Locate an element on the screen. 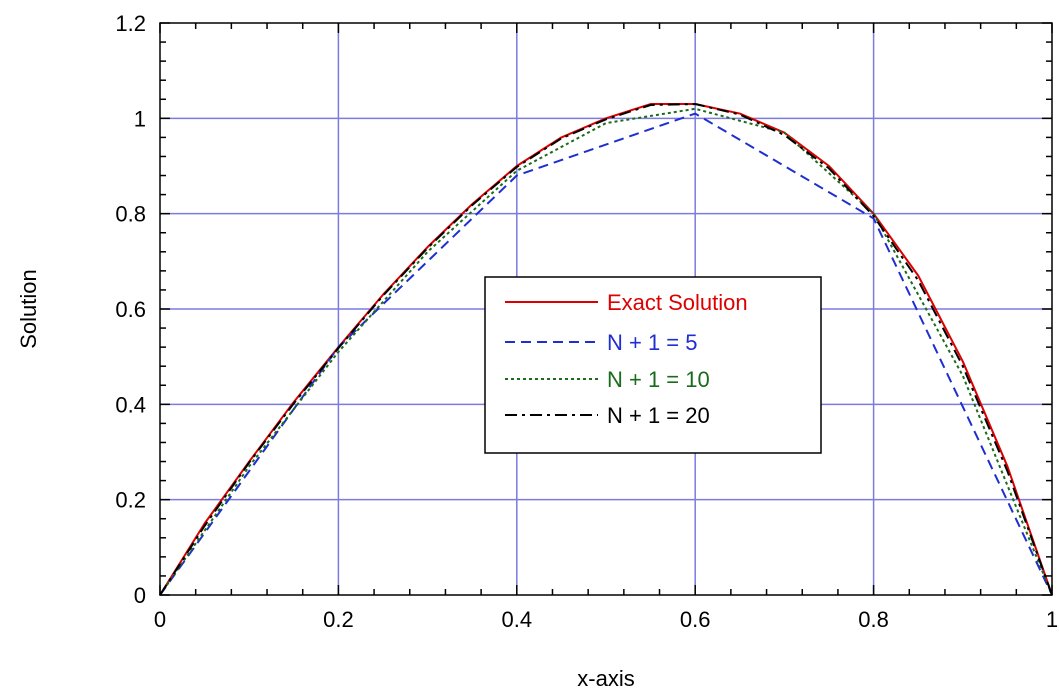 The image size is (1059, 696). x-tick-label: 0.2 is located at coordinates (338, 619).